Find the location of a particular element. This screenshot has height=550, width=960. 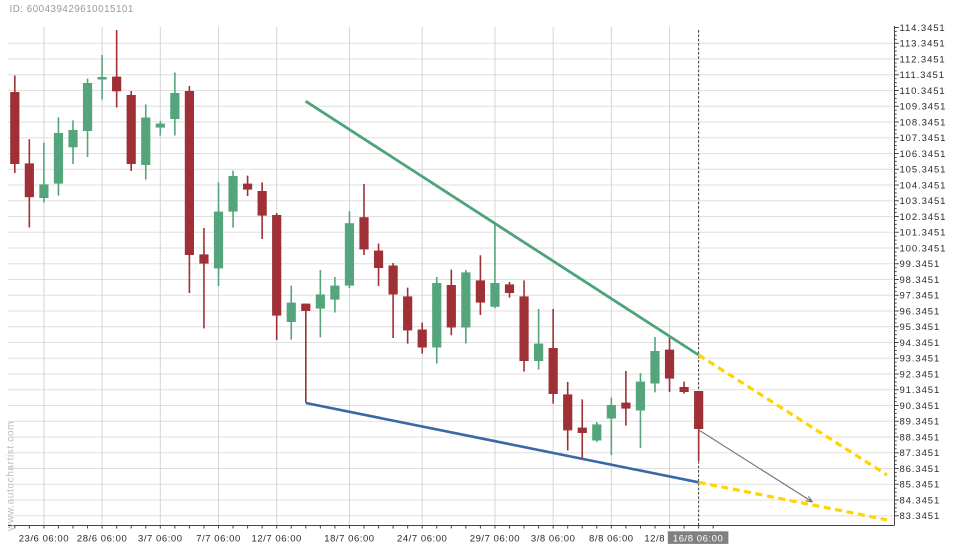

svg-text: 28/6 06:00 is located at coordinates (102, 539).